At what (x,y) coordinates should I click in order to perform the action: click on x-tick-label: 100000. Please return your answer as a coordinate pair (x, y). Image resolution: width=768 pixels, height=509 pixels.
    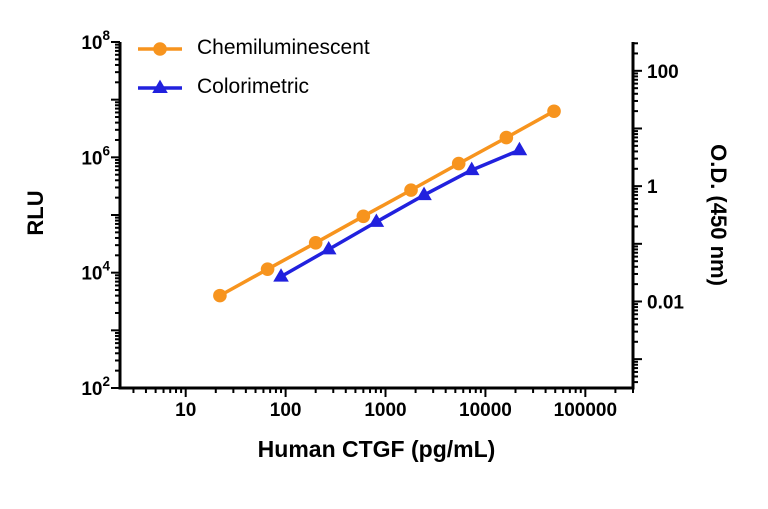
    Looking at the image, I should click on (585, 410).